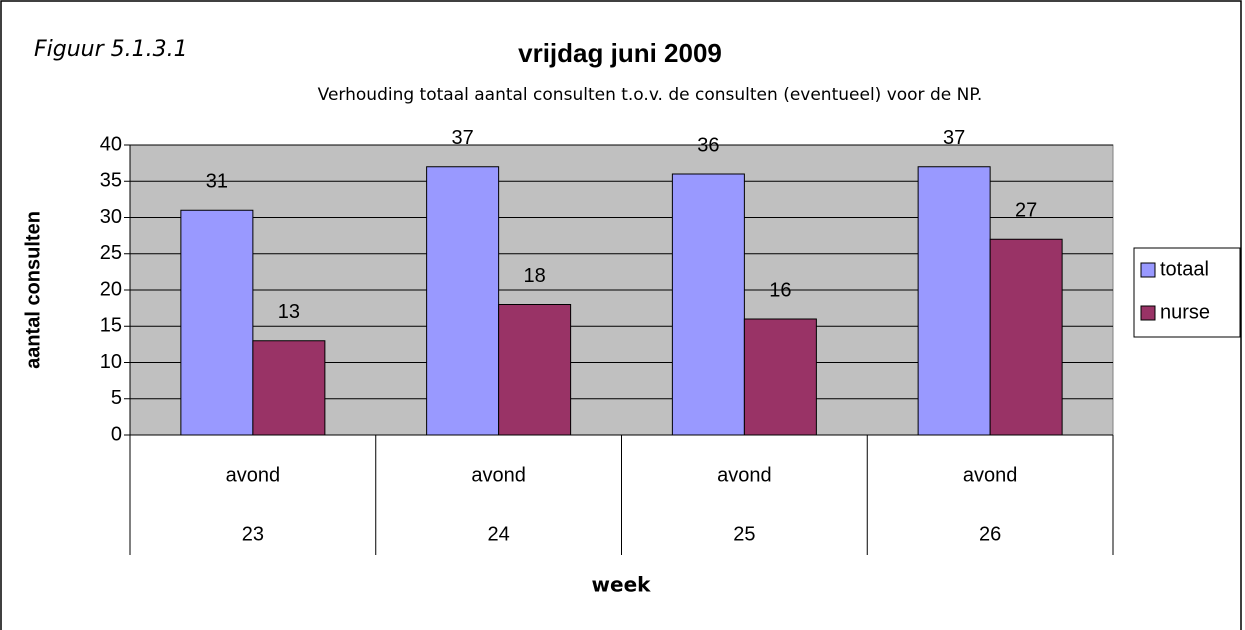  I want to click on x-group-label: 25, so click(744, 534).